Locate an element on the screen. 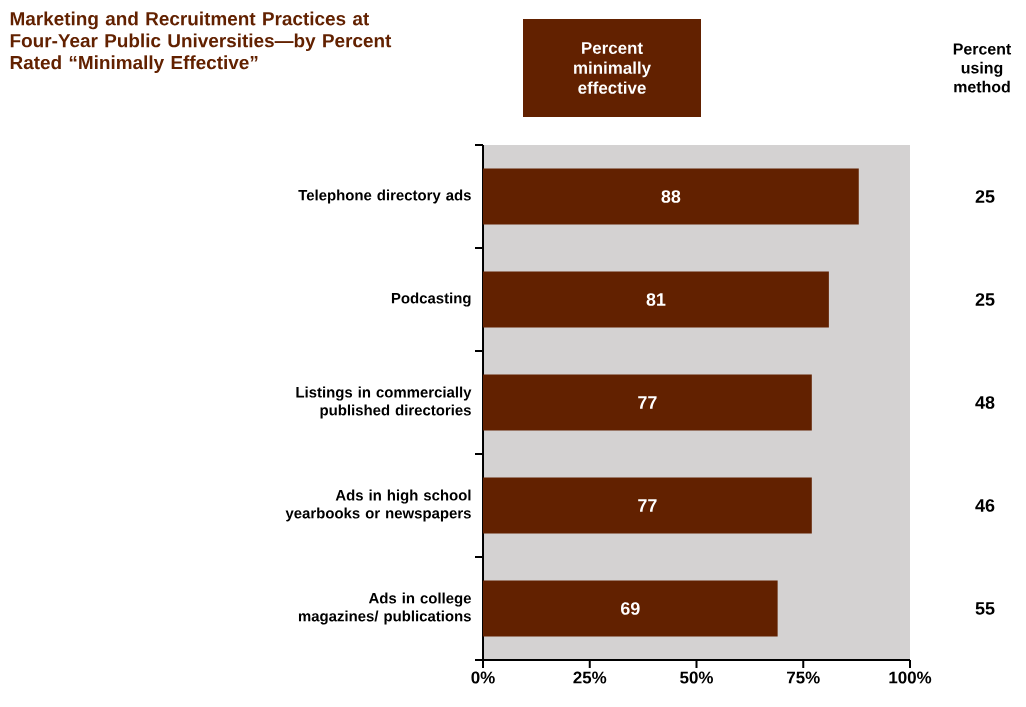 The image size is (1026, 707). text: 48 is located at coordinates (985, 402).